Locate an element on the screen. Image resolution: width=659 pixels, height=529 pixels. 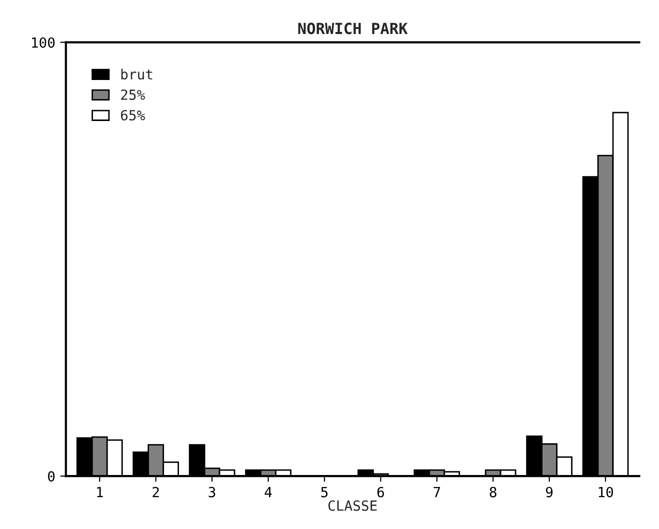
legend-label: 65% is located at coordinates (132, 115).